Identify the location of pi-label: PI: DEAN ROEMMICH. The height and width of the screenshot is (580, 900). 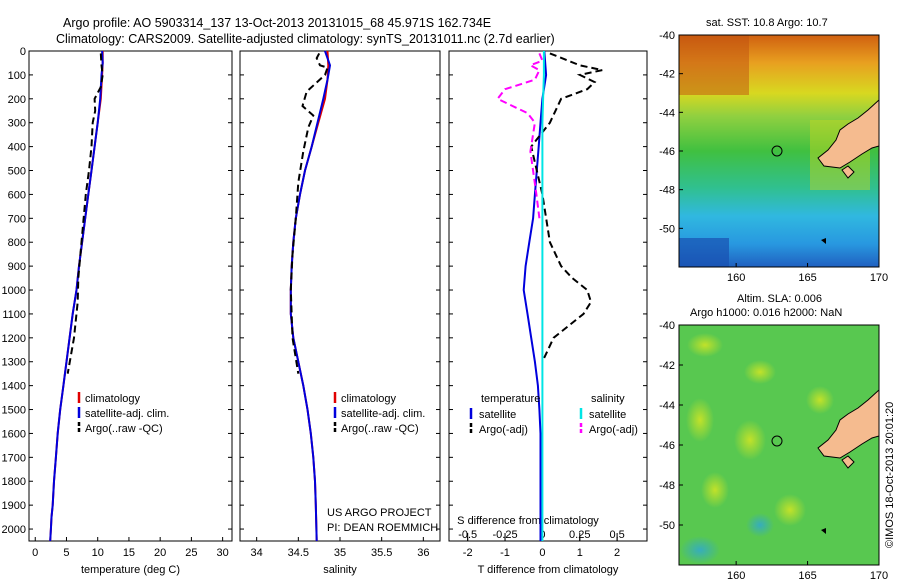
(382, 528).